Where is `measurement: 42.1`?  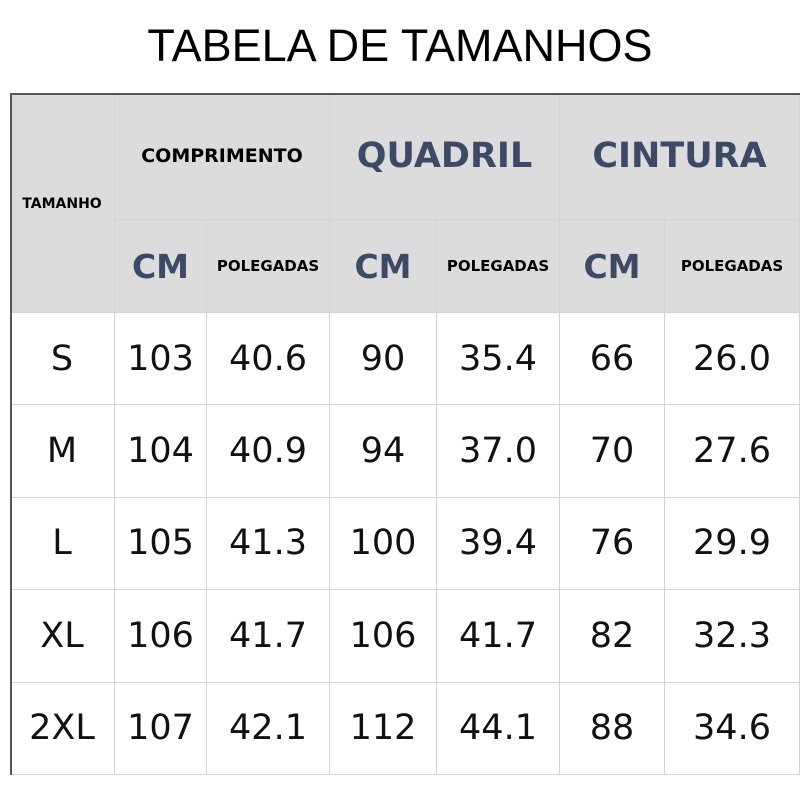 measurement: 42.1 is located at coordinates (268, 728).